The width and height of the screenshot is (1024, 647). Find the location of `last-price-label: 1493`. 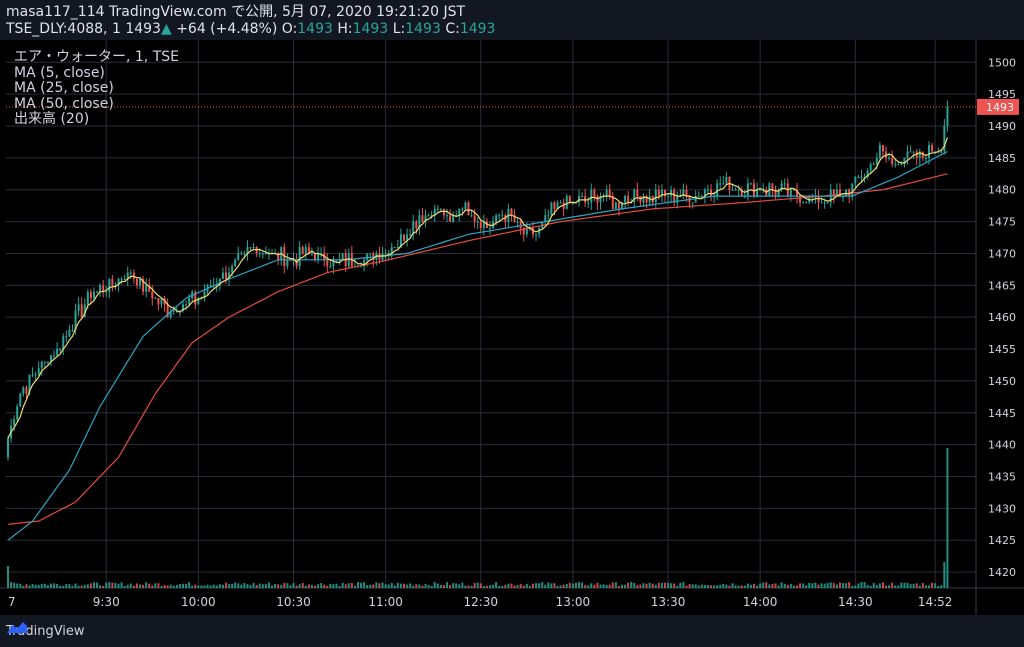

last-price-label: 1493 is located at coordinates (1000, 107).